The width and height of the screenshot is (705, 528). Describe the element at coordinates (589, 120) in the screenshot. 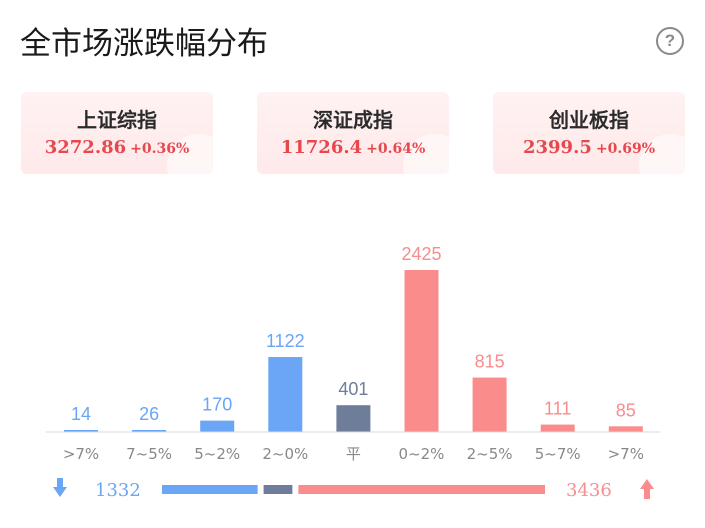

I see `index-name: 创业板指` at that location.